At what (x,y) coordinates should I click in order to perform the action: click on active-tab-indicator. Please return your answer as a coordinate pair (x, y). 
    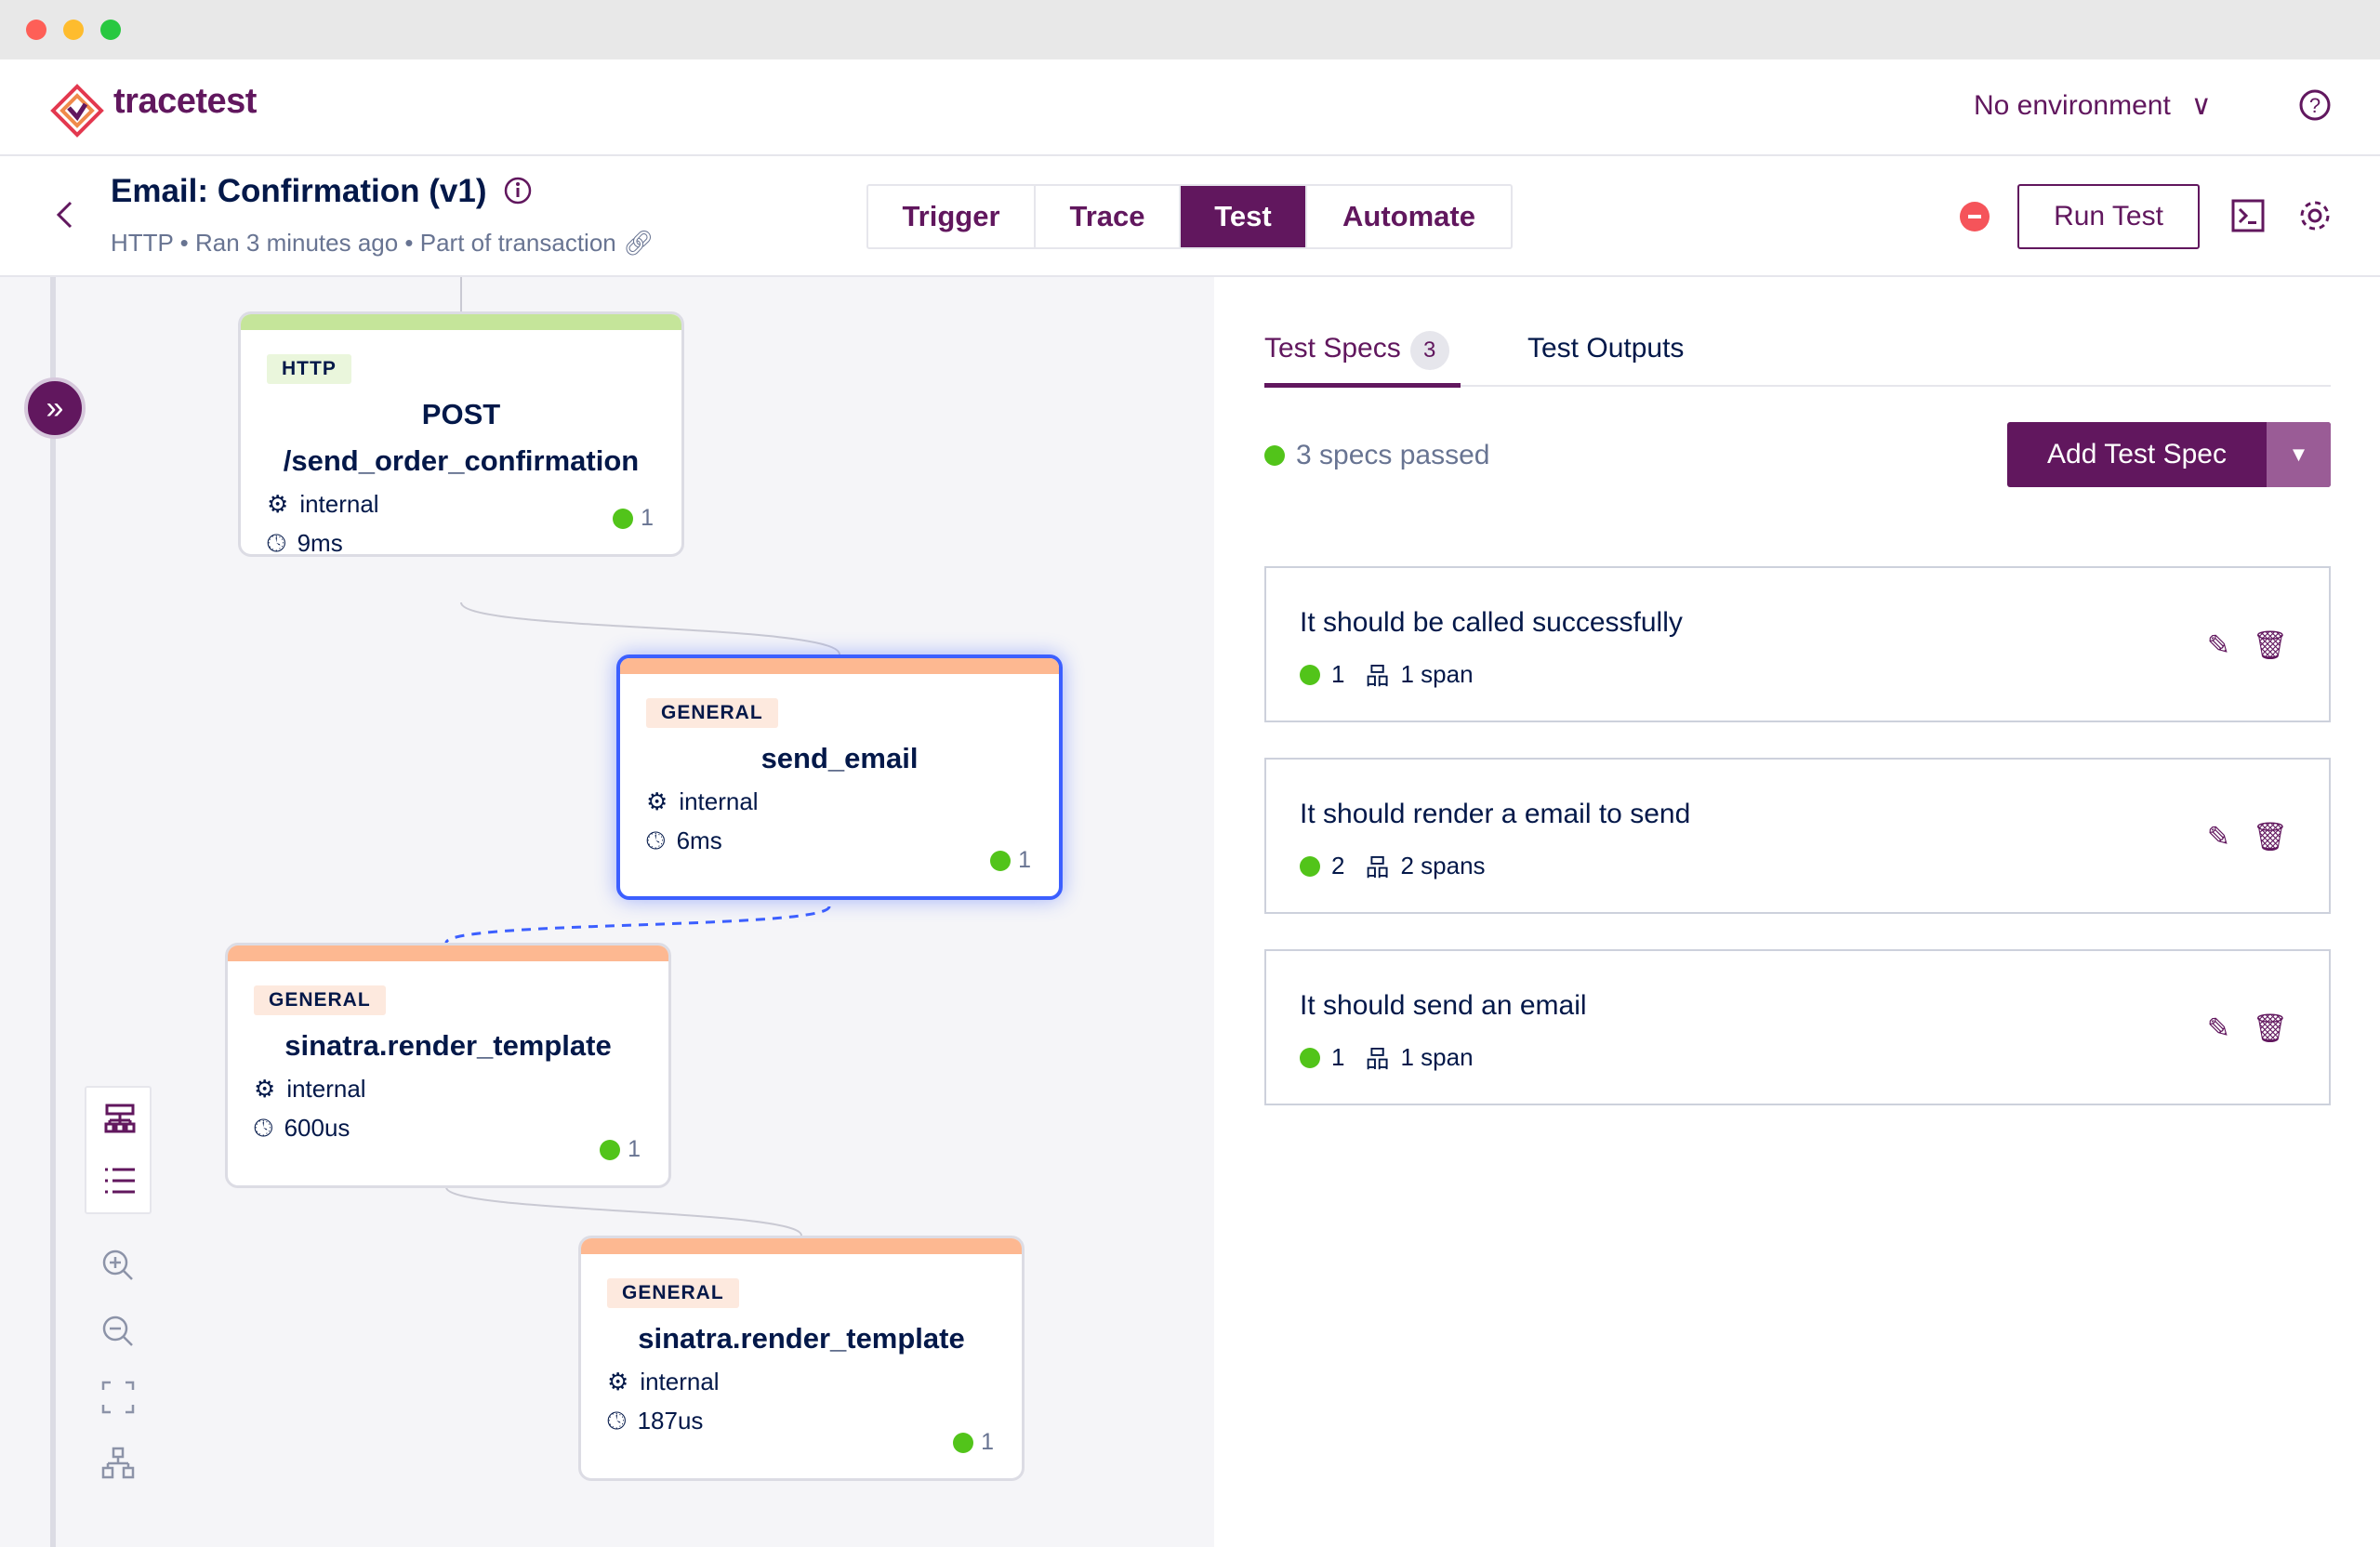
    Looking at the image, I should click on (1362, 385).